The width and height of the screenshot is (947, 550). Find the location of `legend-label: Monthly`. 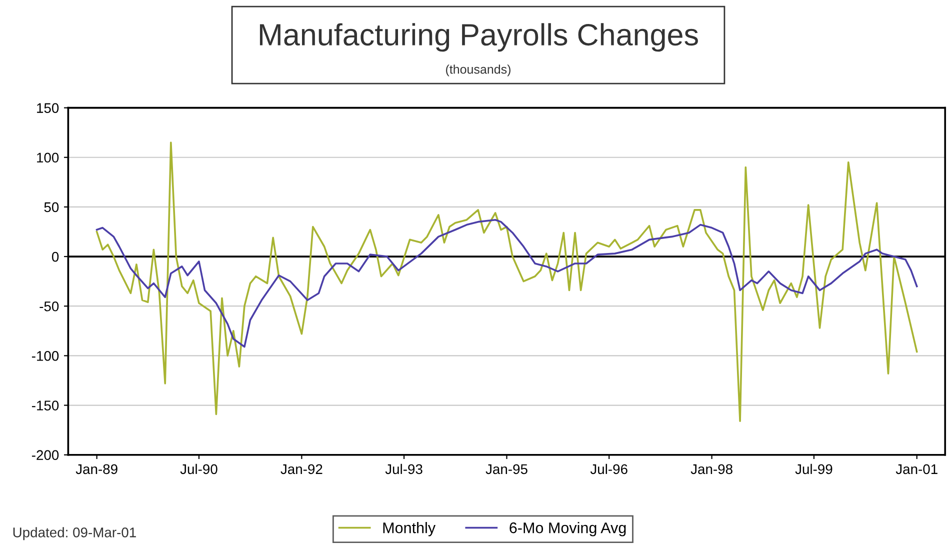

legend-label: Monthly is located at coordinates (409, 529).